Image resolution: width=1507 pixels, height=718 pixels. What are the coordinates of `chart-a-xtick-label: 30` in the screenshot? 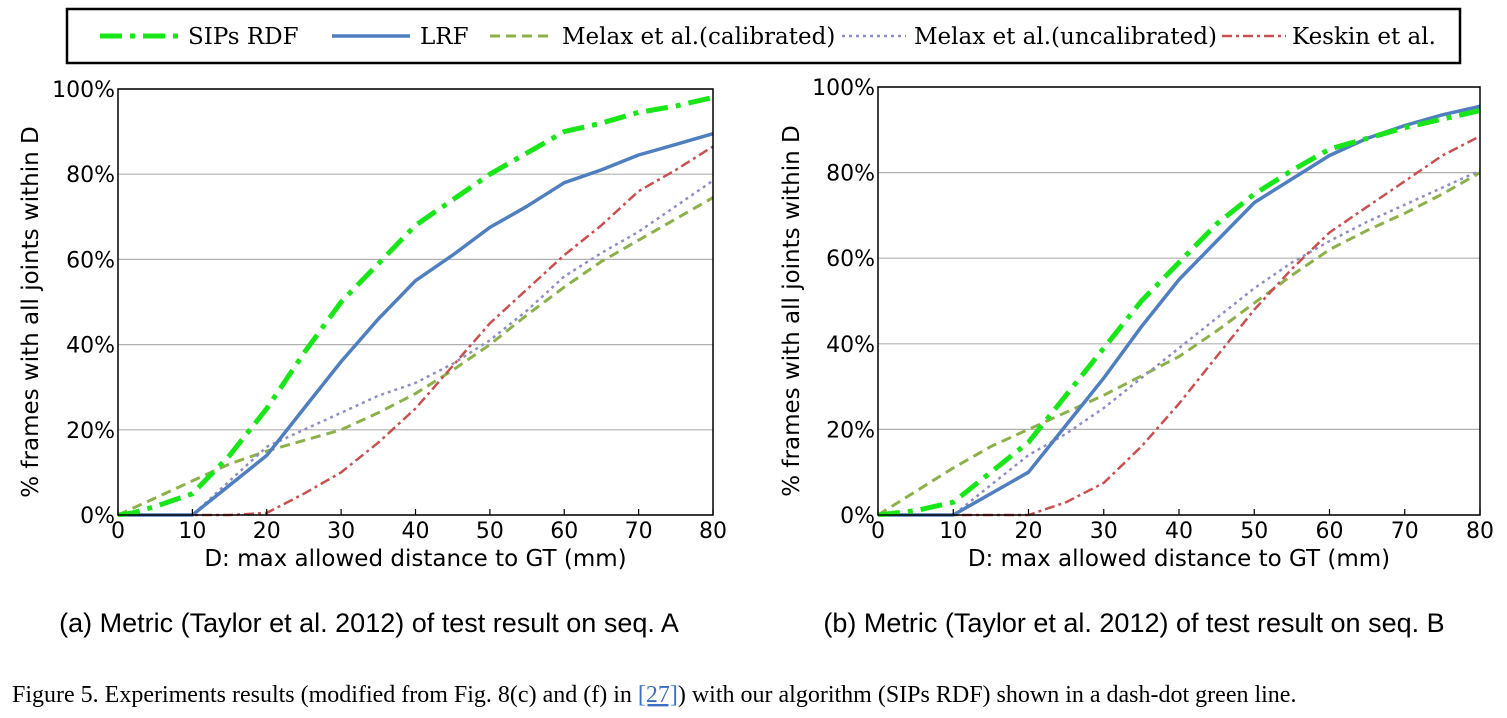 It's located at (341, 531).